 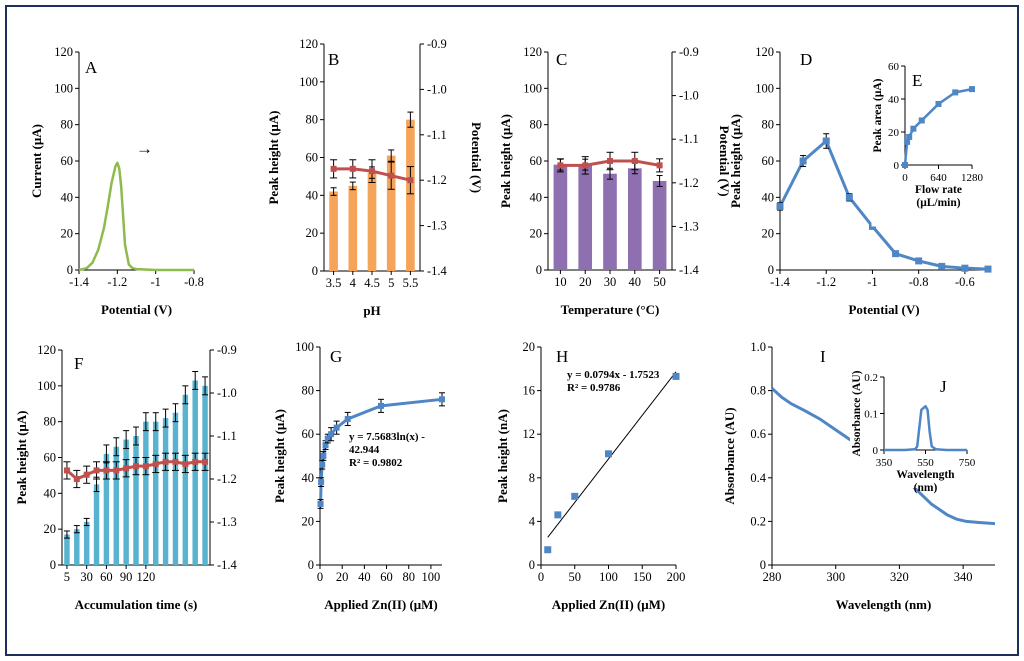 I want to click on D-ytick-label: 60, so click(x=768, y=161).